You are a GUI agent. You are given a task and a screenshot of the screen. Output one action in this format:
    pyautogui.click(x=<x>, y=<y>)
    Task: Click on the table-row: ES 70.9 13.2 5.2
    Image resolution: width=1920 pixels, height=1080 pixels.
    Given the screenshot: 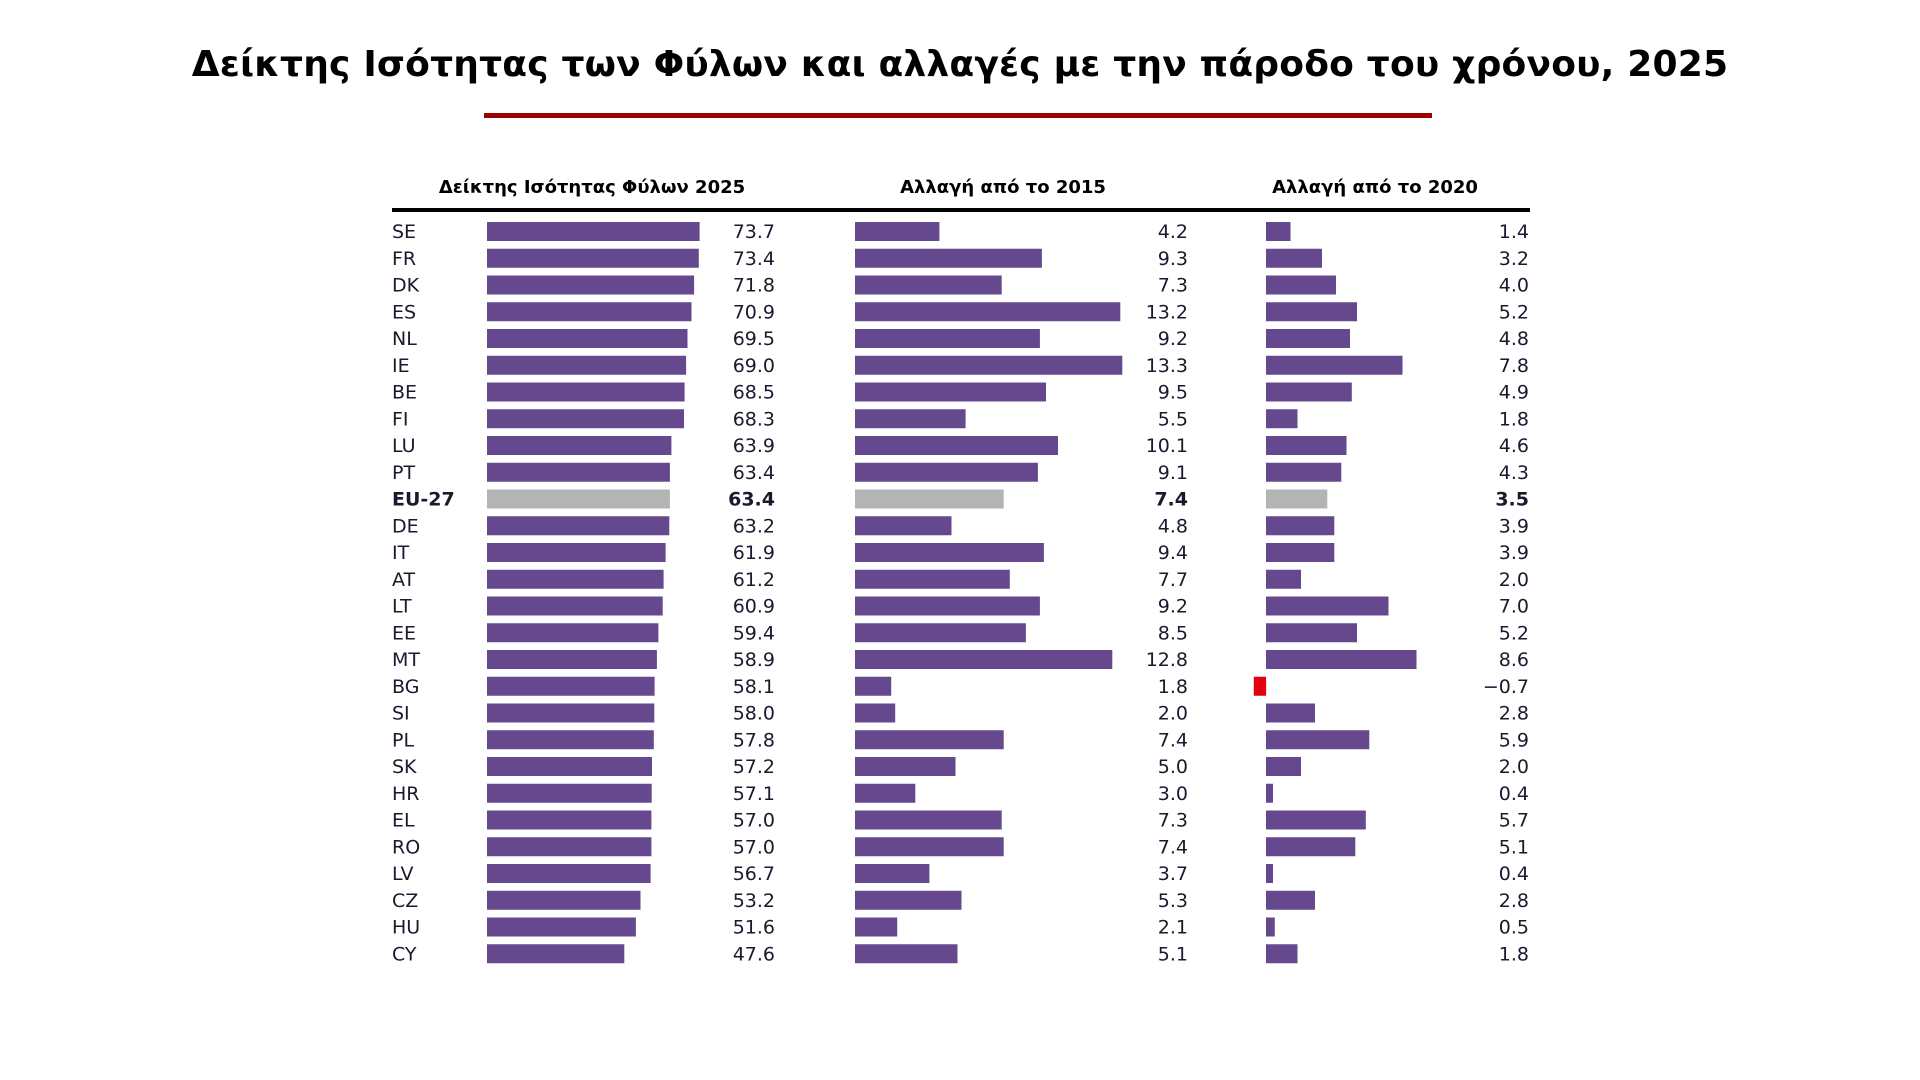 What is the action you would take?
    pyautogui.click(x=960, y=312)
    